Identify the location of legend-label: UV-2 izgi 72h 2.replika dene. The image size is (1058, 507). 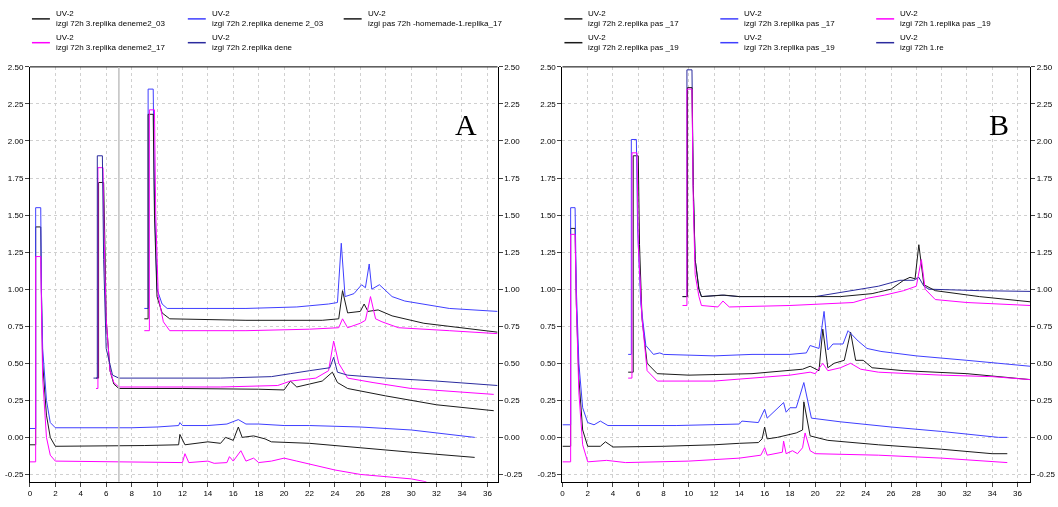
(252, 43).